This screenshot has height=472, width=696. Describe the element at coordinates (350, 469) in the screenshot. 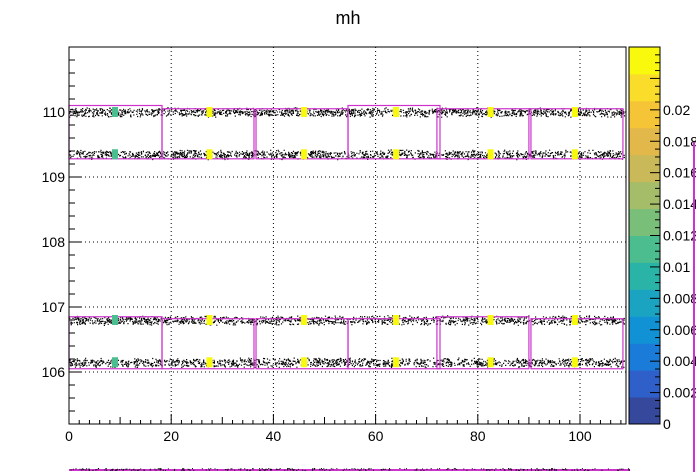

I see `bottom-panel-points` at that location.